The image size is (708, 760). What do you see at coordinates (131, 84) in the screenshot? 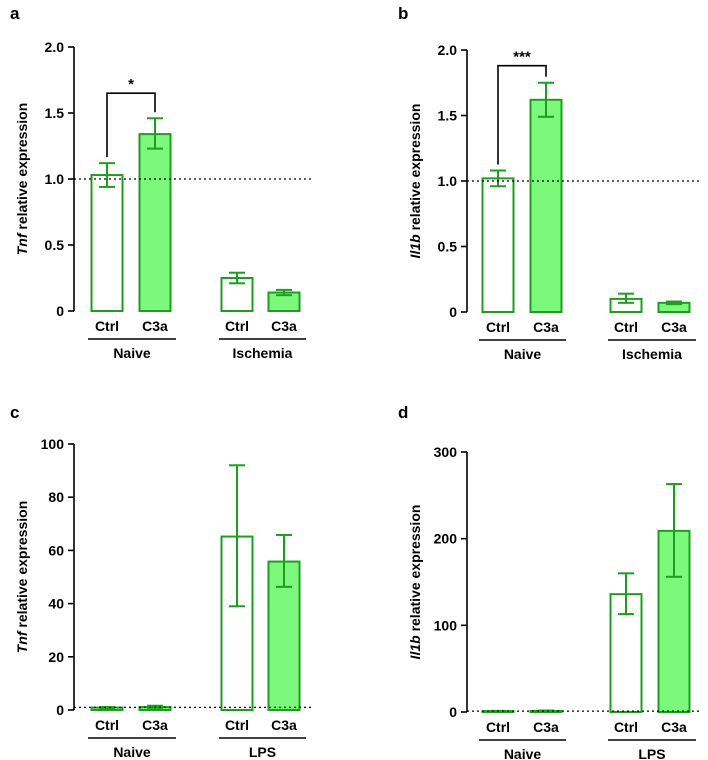
I see `significance-label: *` at bounding box center [131, 84].